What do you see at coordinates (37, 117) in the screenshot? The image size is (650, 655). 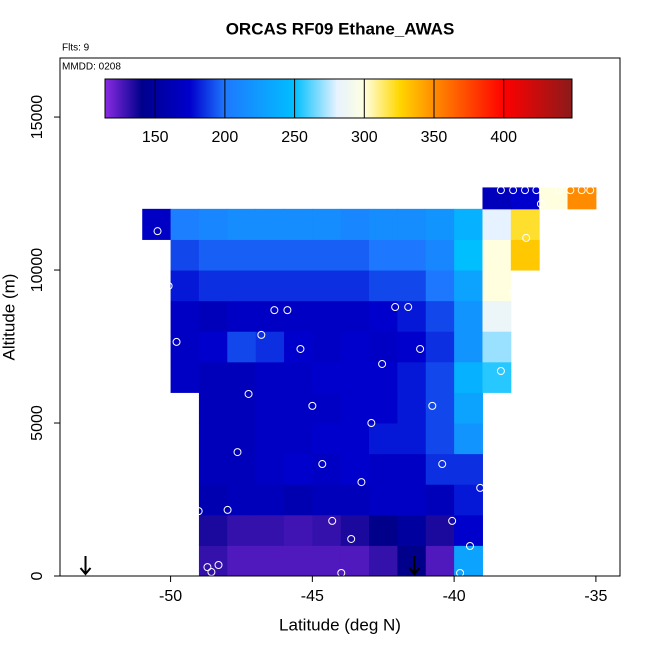 I see `y-tick-label: 15000` at bounding box center [37, 117].